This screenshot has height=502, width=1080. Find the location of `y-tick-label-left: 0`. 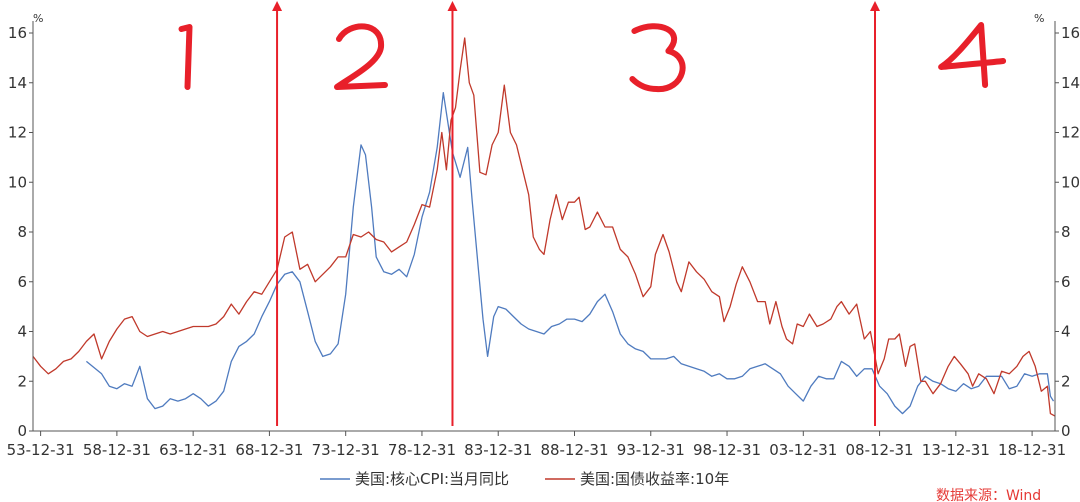

y-tick-label-left: 0 is located at coordinates (22, 431).